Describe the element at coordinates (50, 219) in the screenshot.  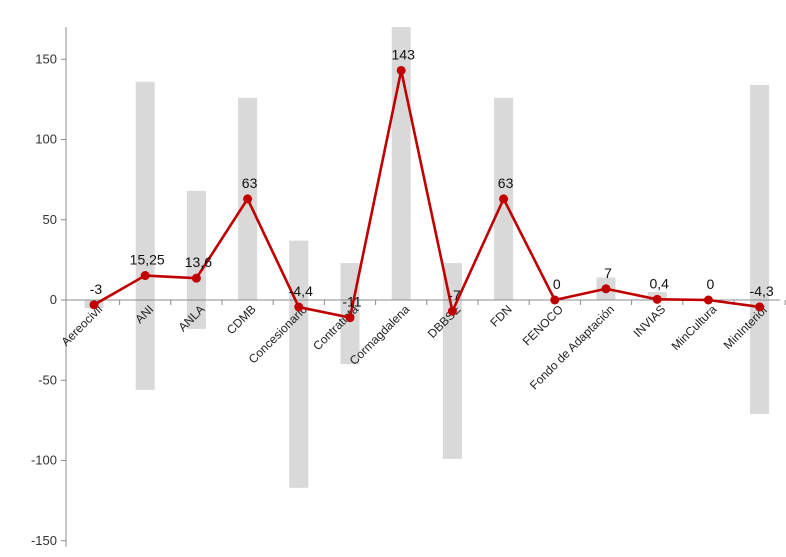
I see `y-tick-label: 50` at that location.